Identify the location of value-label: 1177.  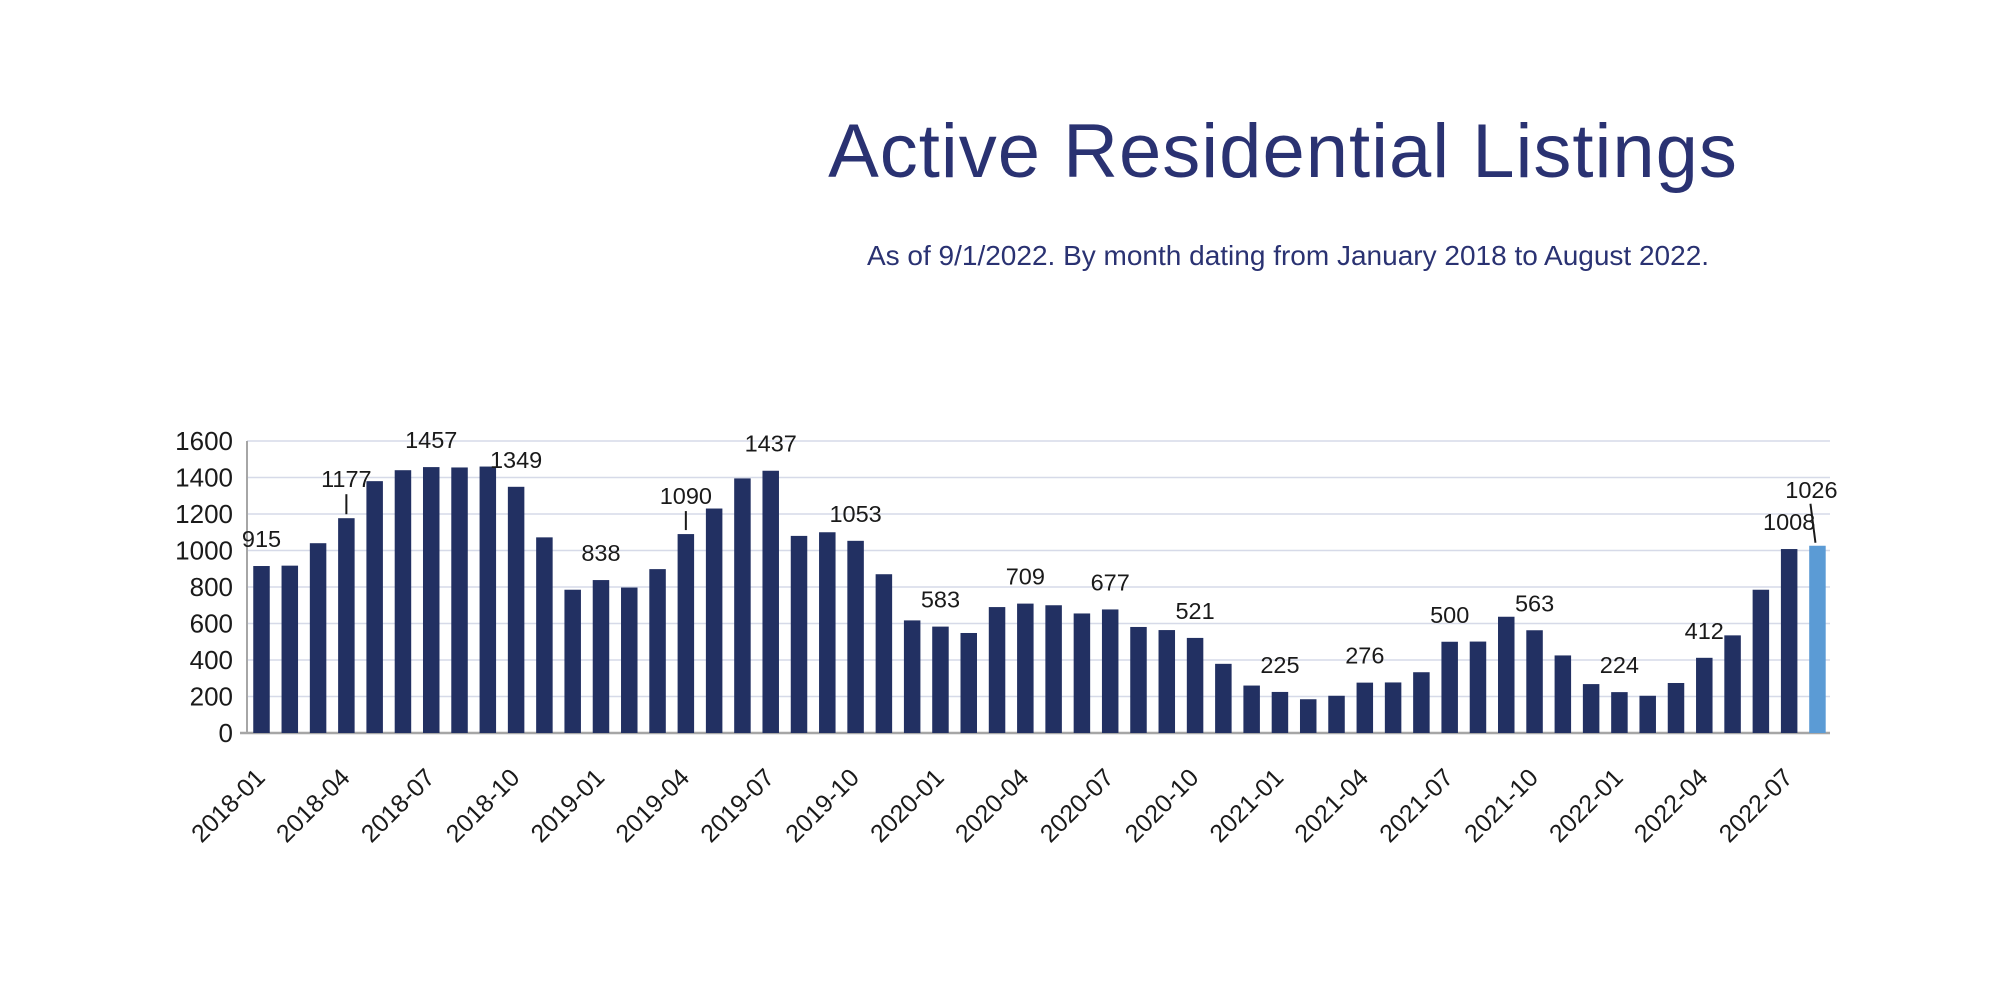
(346, 479).